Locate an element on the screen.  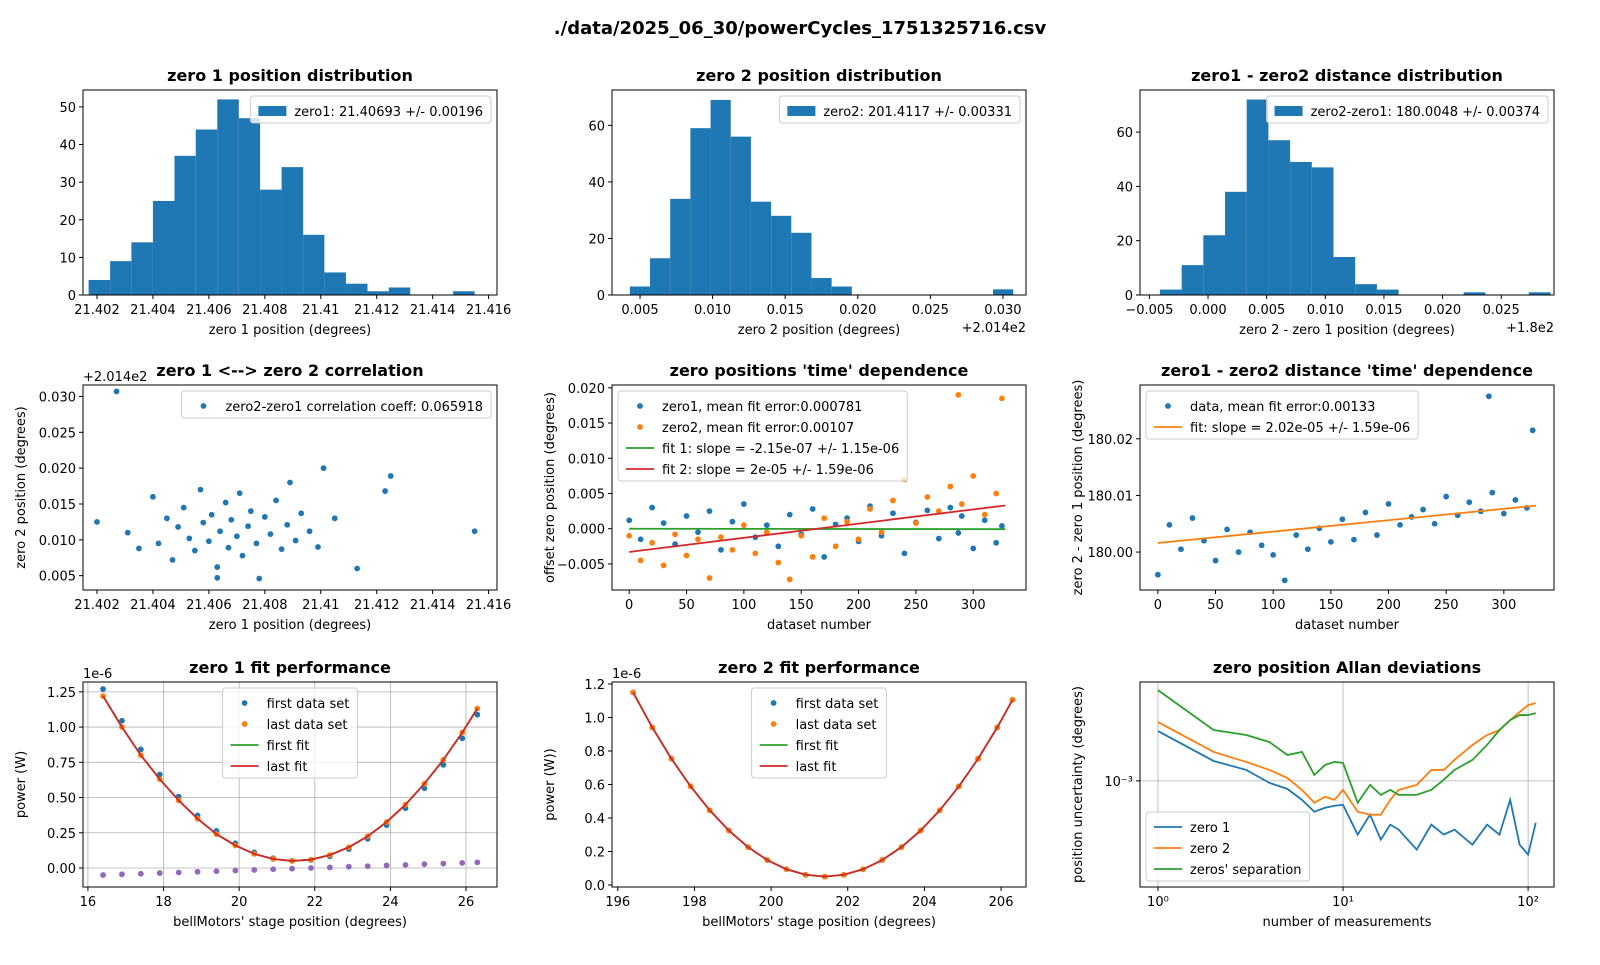
legend-label: last data set is located at coordinates (836, 725).